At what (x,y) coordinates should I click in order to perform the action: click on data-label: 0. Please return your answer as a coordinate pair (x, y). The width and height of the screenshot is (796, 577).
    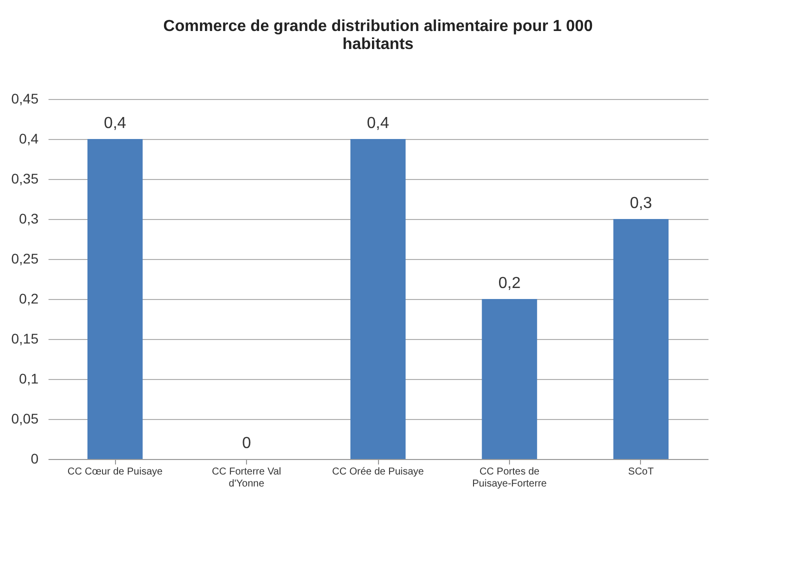
    Looking at the image, I should click on (247, 443).